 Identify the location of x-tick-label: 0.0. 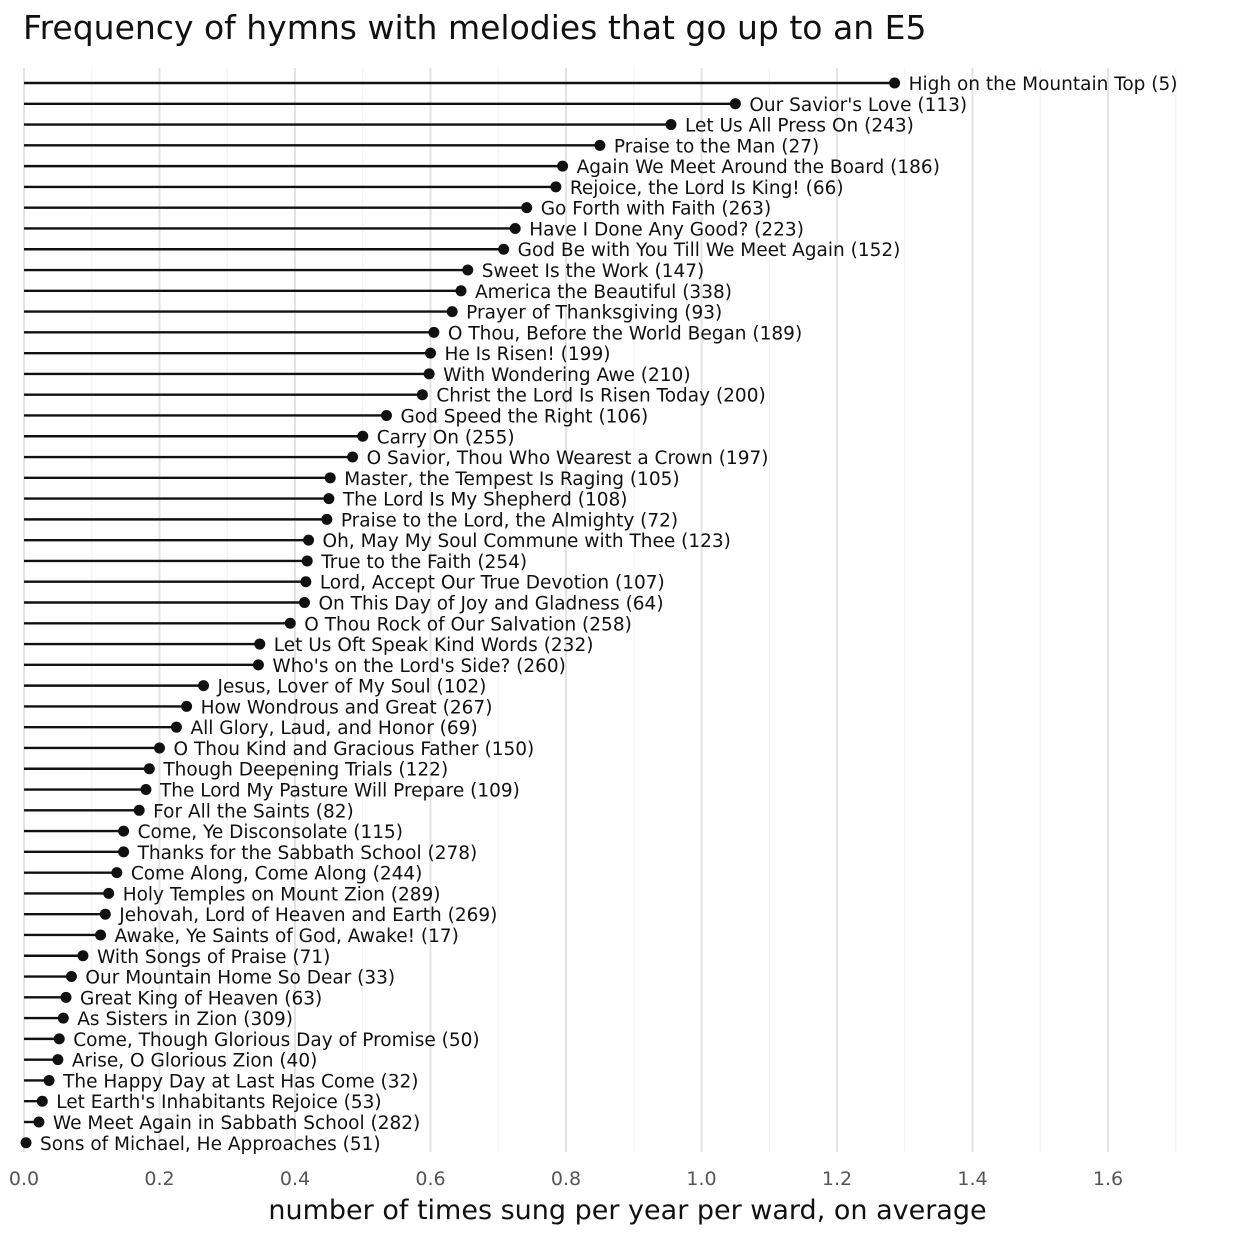
(24, 1179).